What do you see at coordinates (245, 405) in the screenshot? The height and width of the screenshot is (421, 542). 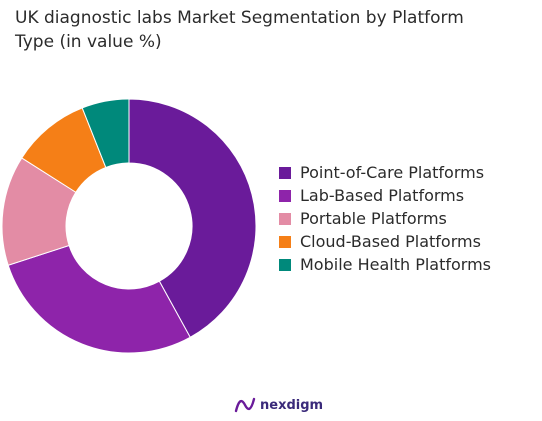 I see `nexdigm-logo-icon` at bounding box center [245, 405].